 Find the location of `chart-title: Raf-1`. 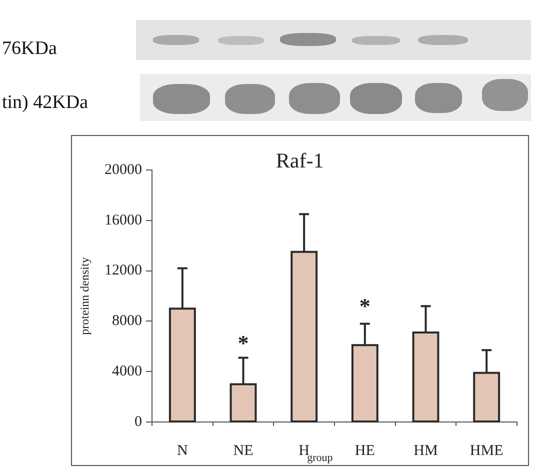

chart-title: Raf-1 is located at coordinates (300, 160).